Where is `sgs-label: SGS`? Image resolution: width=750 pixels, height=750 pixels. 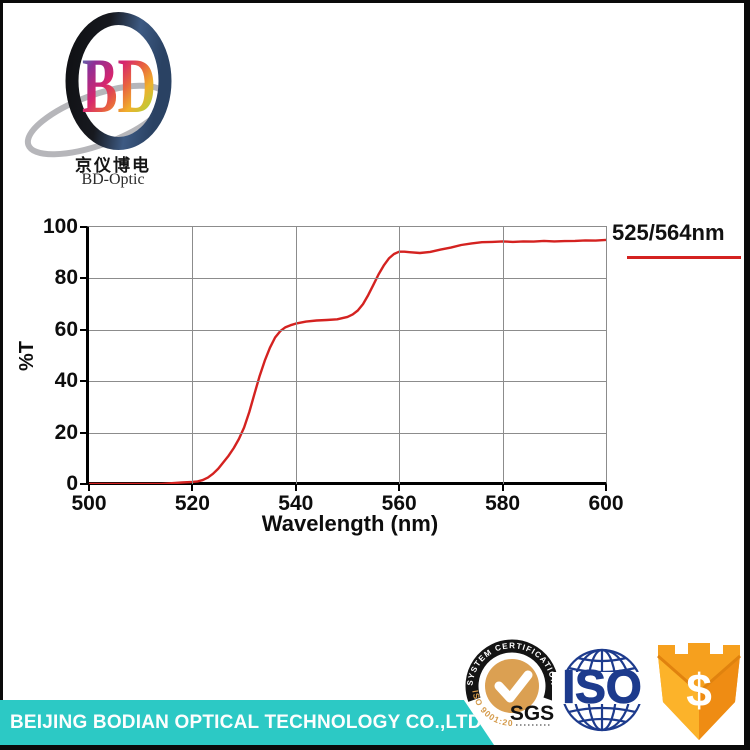 sgs-label: SGS is located at coordinates (532, 713).